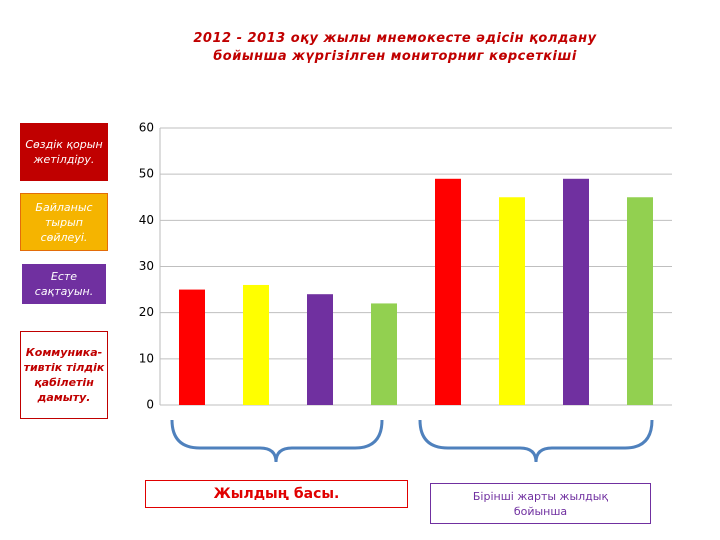 This screenshot has height=540, width=720. What do you see at coordinates (146, 312) in the screenshot?
I see `y-tick-label: 20` at bounding box center [146, 312].